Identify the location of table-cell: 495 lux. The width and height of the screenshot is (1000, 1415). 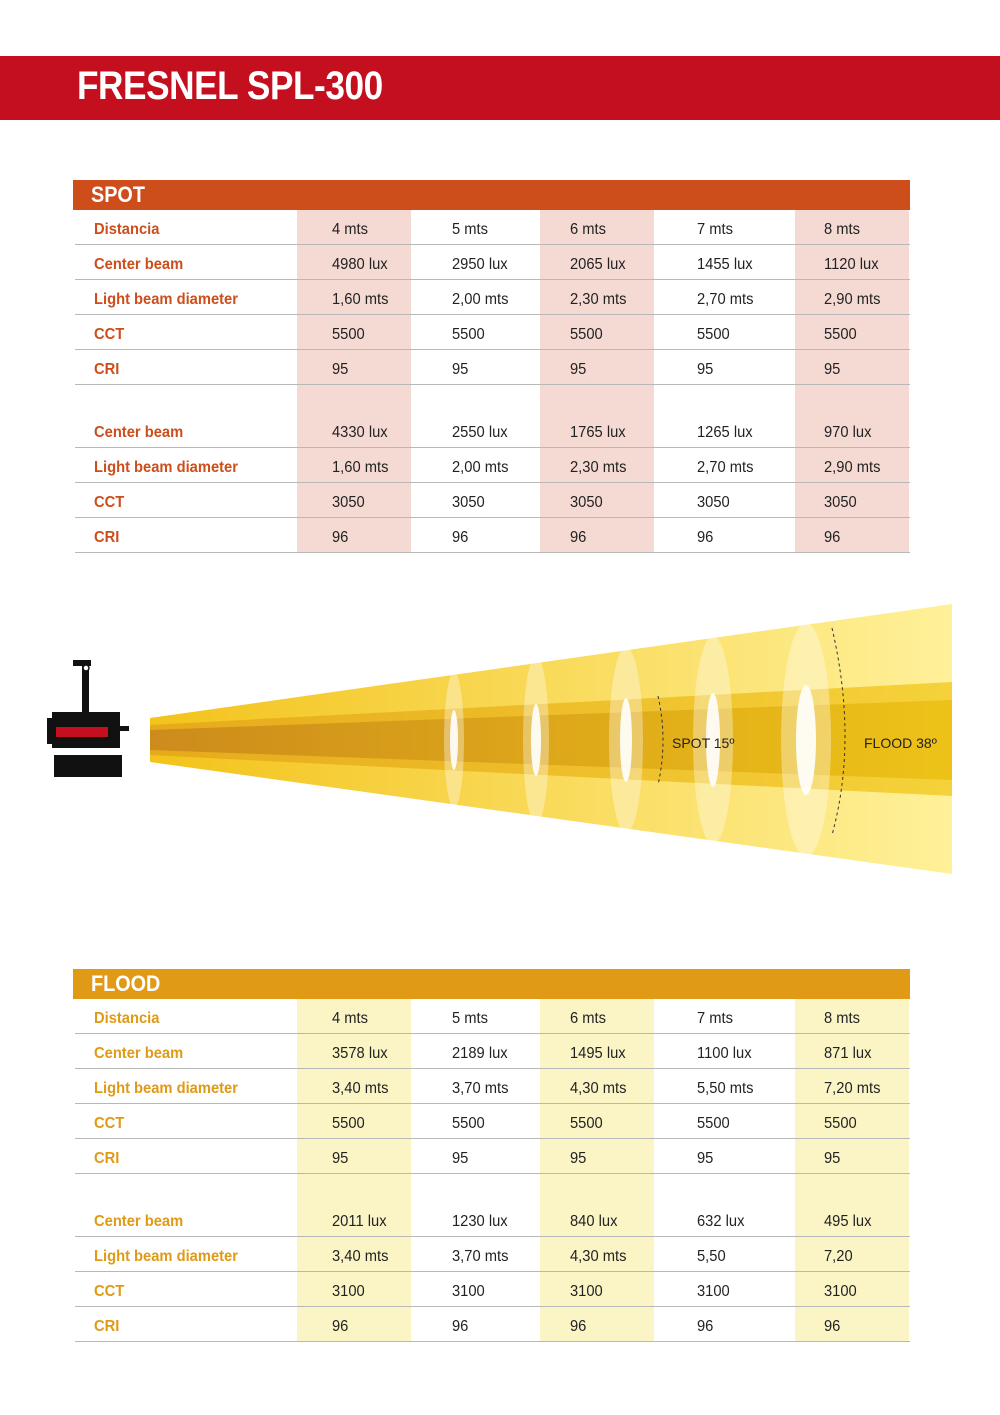
(848, 1221).